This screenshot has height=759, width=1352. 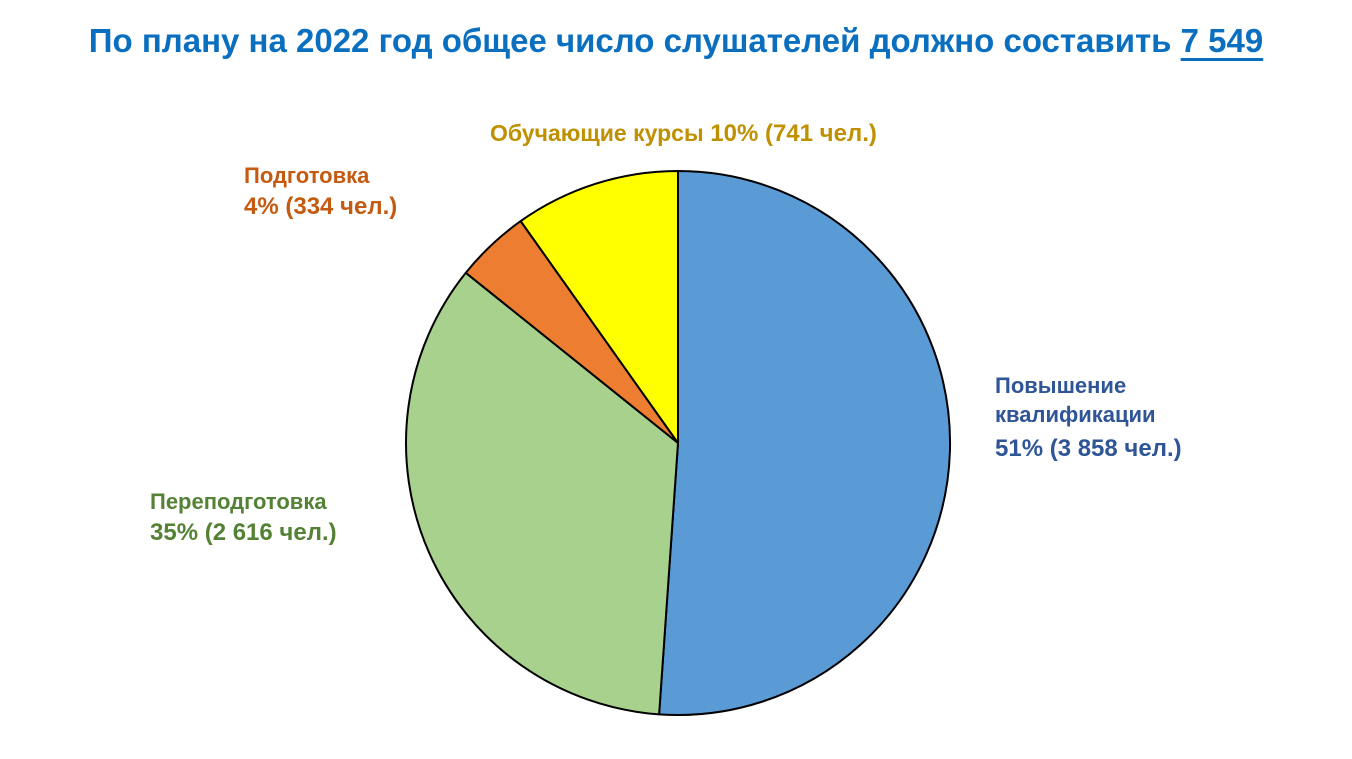 What do you see at coordinates (599, 307) in the screenshot?
I see `slice-obuchayushchie-kursy` at bounding box center [599, 307].